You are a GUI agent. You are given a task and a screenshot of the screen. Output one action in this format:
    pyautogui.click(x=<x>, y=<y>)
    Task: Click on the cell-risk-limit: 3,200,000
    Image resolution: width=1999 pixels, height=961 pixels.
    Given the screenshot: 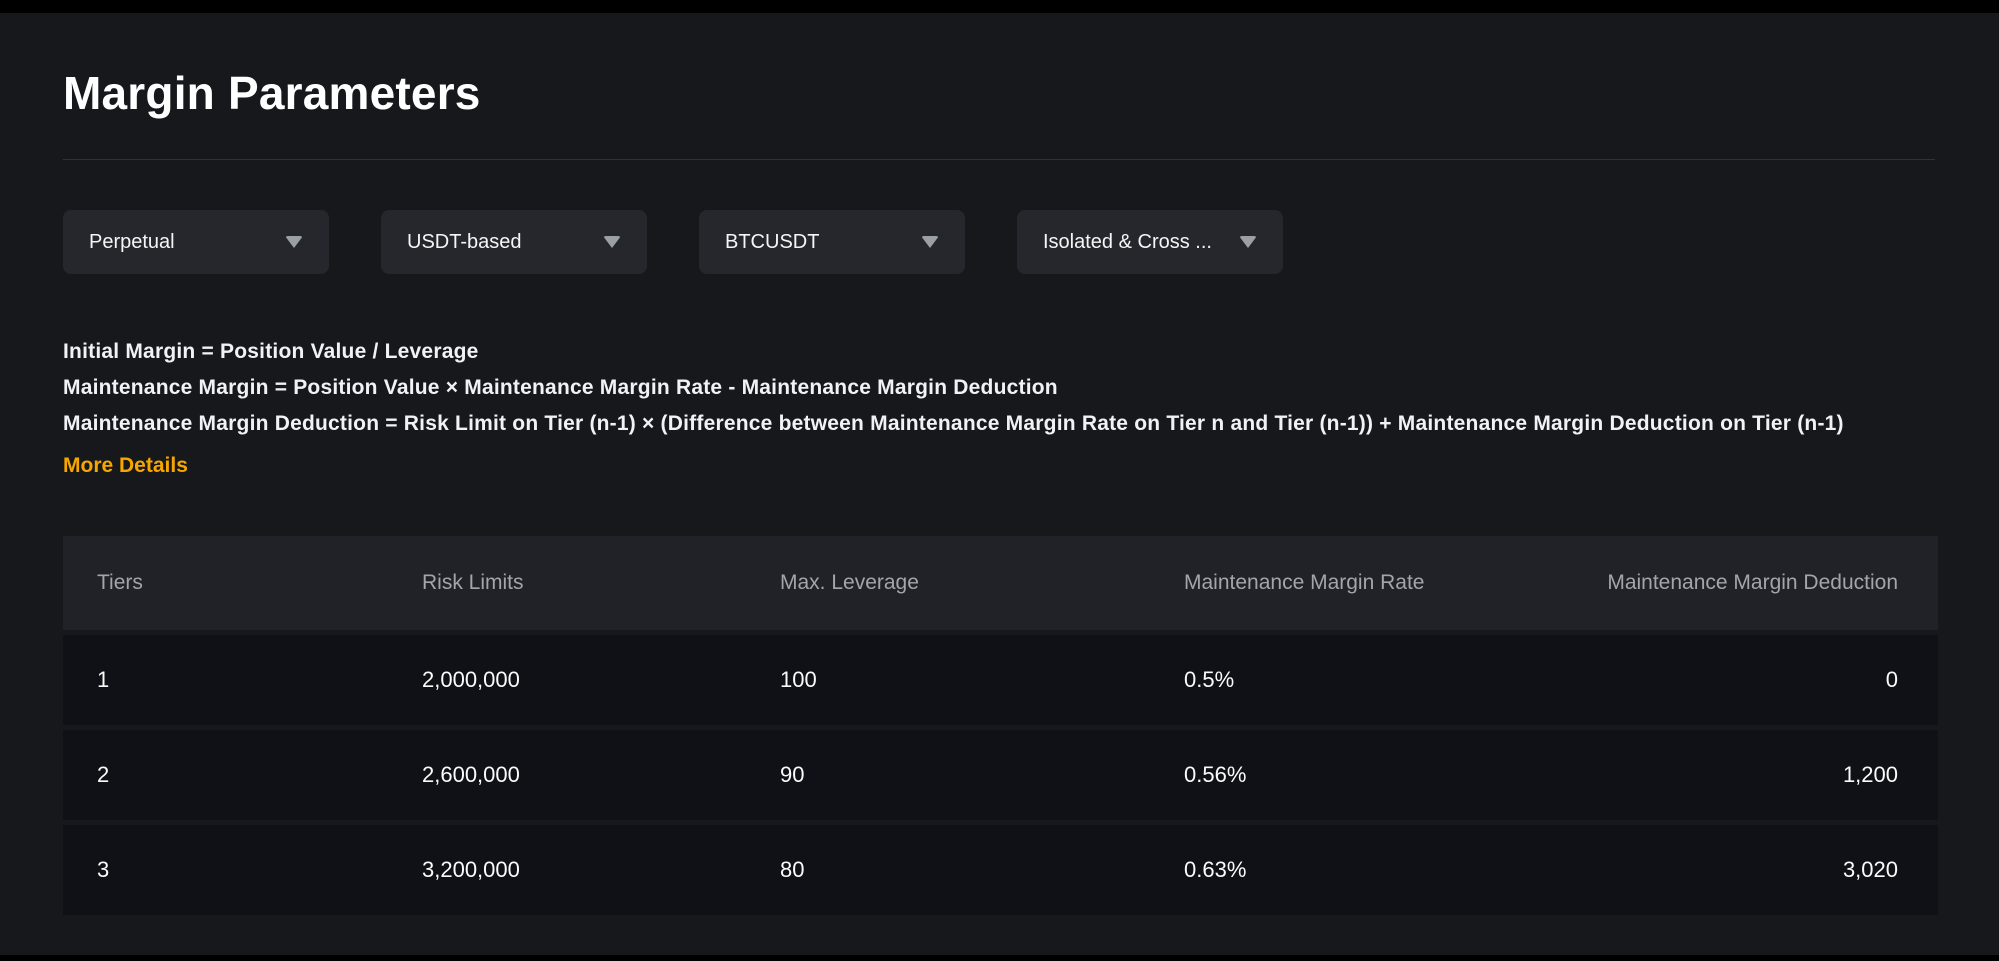 What is the action you would take?
    pyautogui.click(x=471, y=869)
    